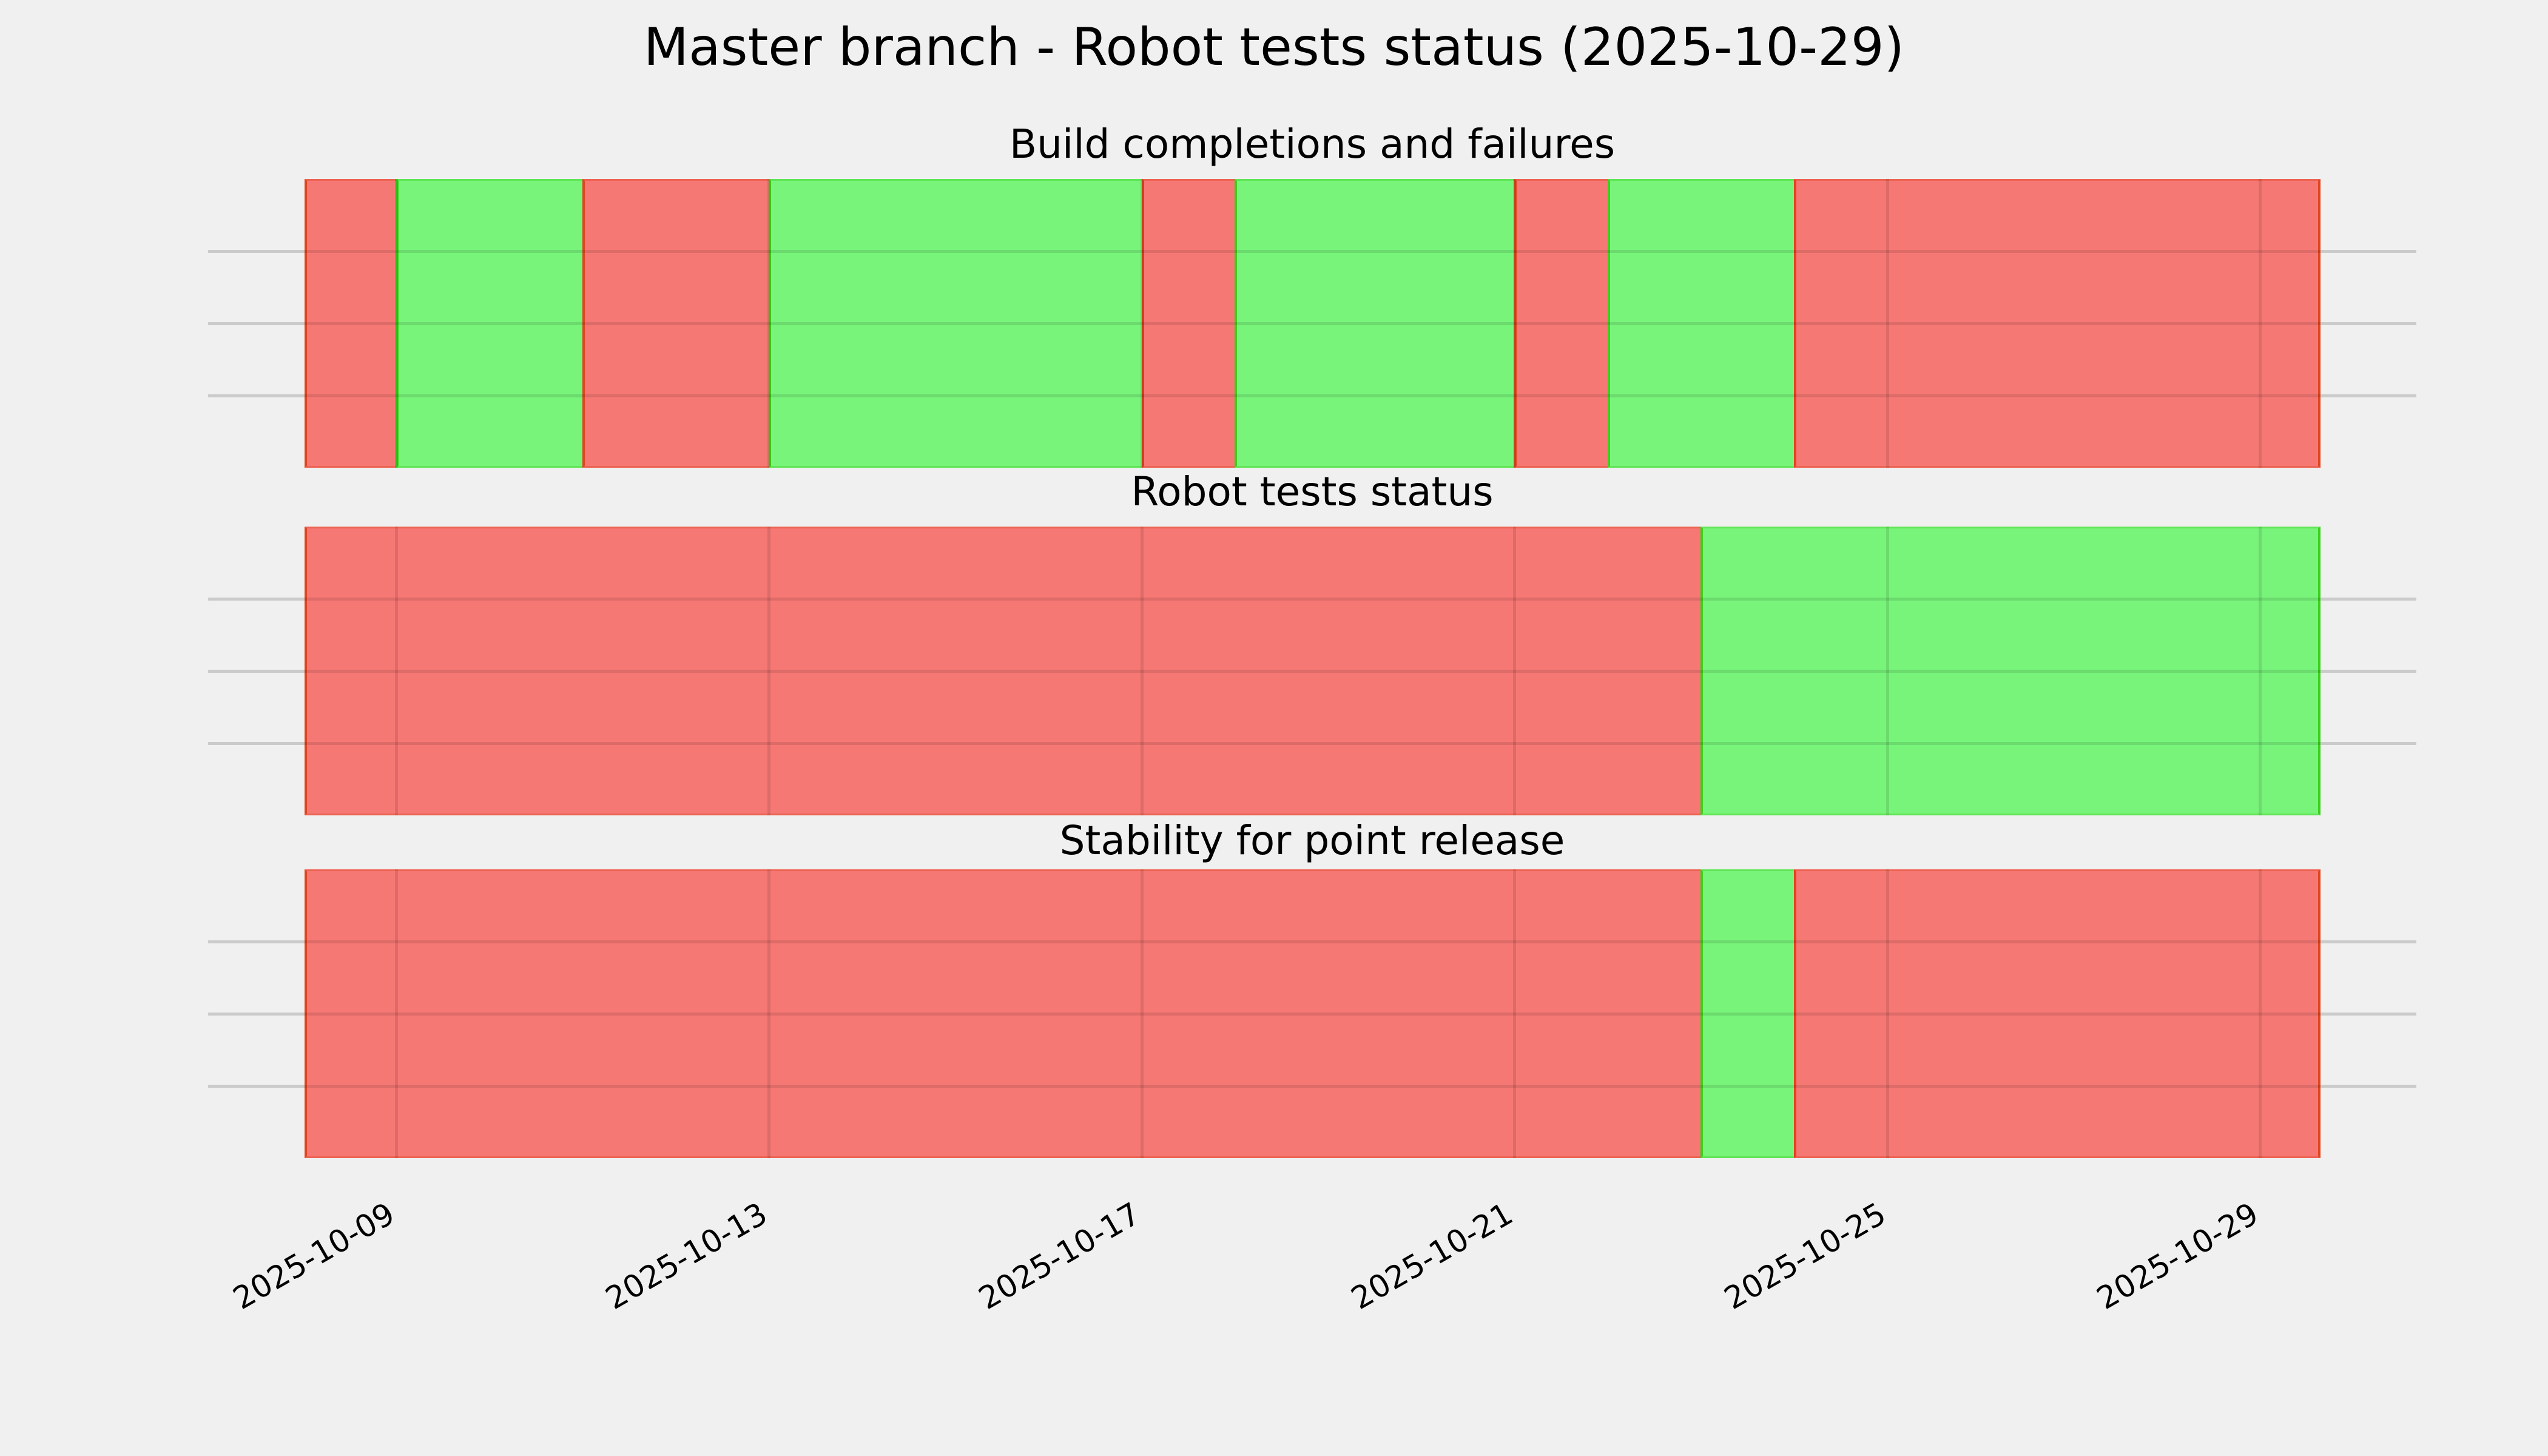 The width and height of the screenshot is (2548, 1456). Describe the element at coordinates (314, 1256) in the screenshot. I see `x-tick-label: 2025-10-09` at that location.